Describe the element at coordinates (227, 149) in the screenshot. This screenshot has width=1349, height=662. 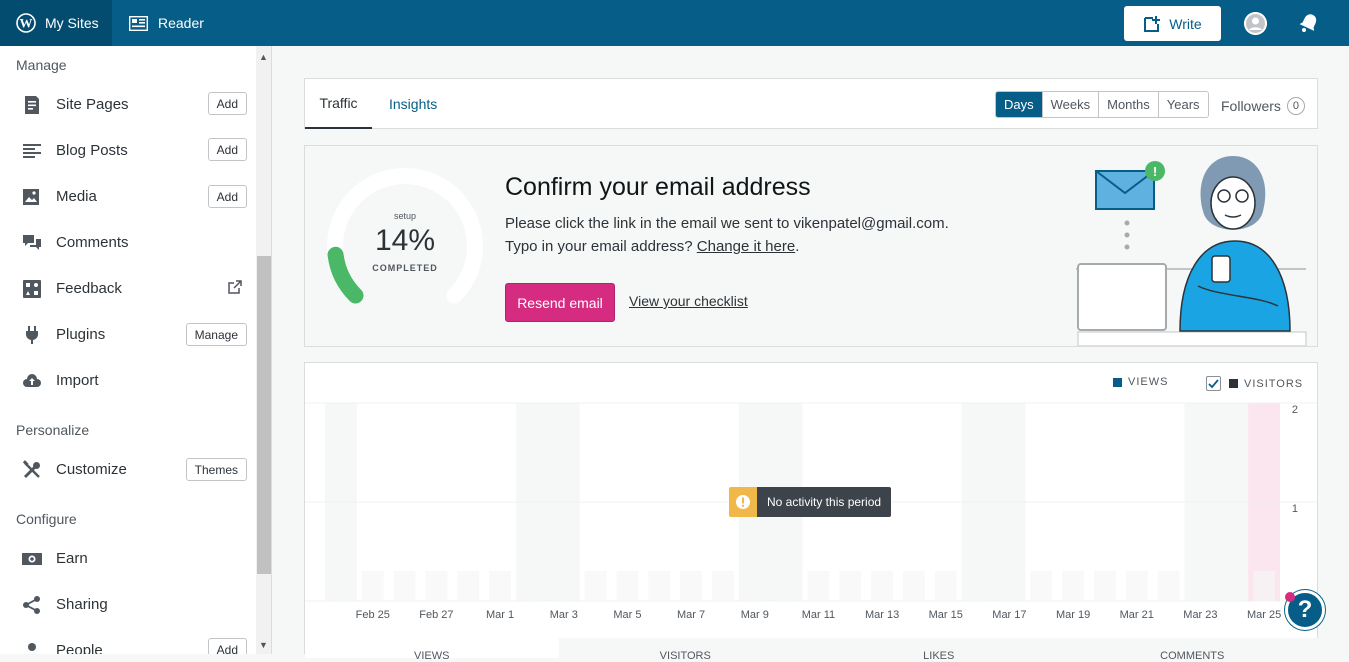
I see `add-post-button: Add` at that location.